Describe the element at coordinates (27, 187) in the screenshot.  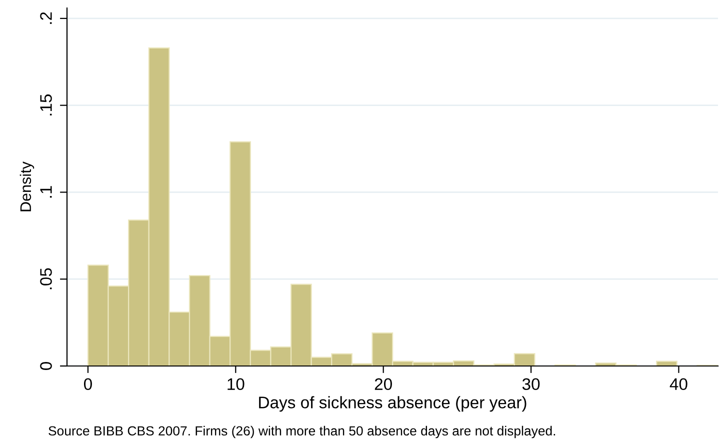
I see `y-axis-title: Density` at that location.